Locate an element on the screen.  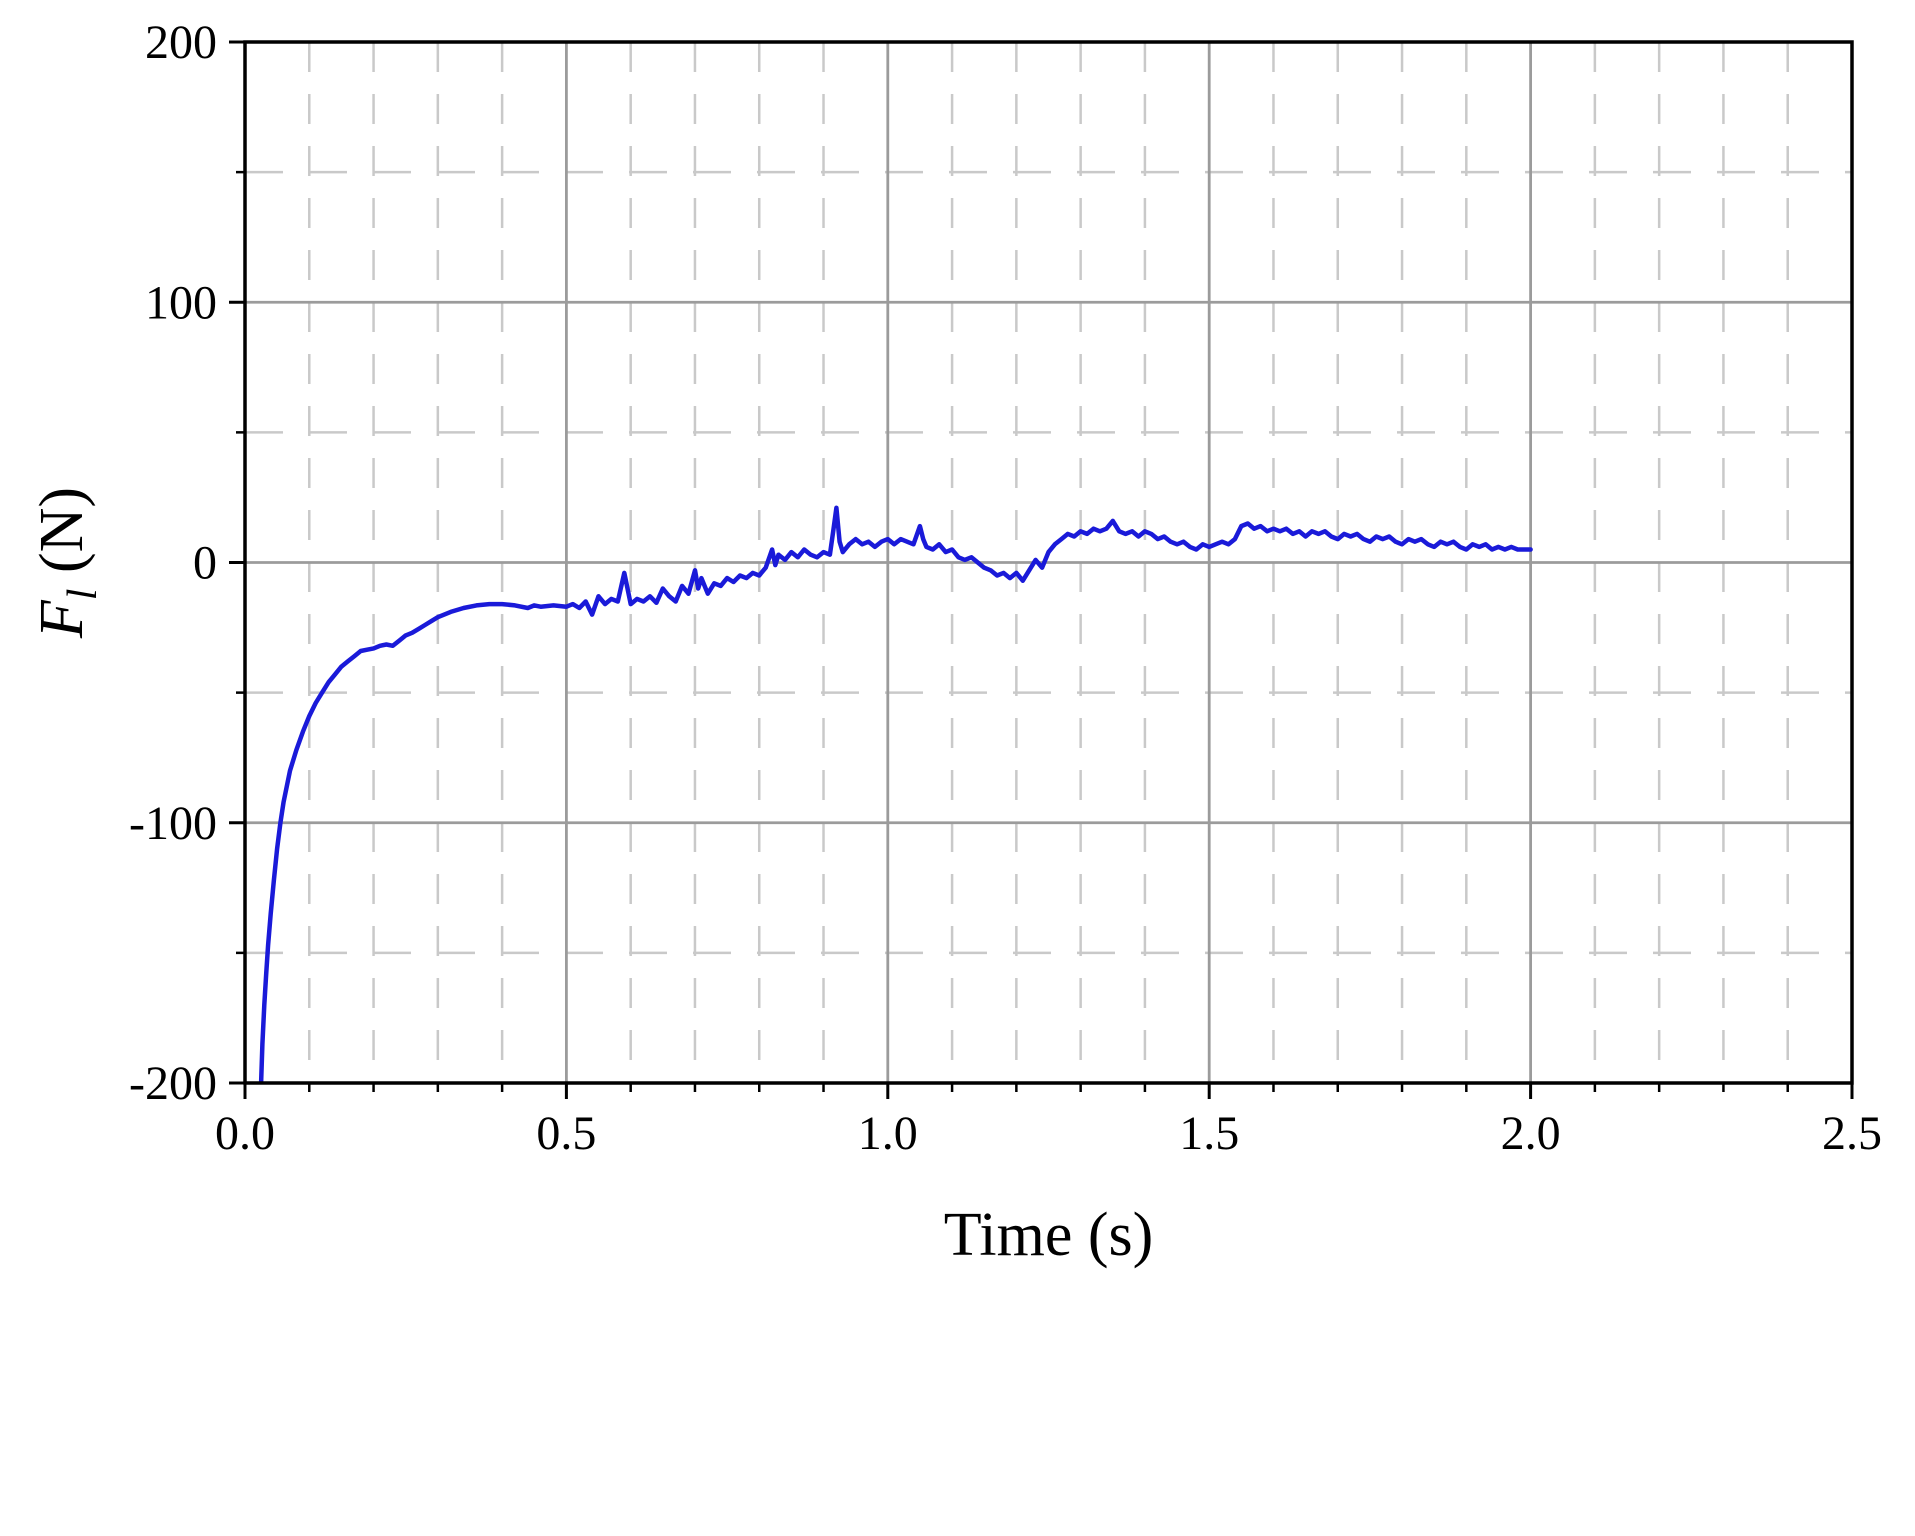
x-axis-label: Time (s) is located at coordinates (1049, 1235).